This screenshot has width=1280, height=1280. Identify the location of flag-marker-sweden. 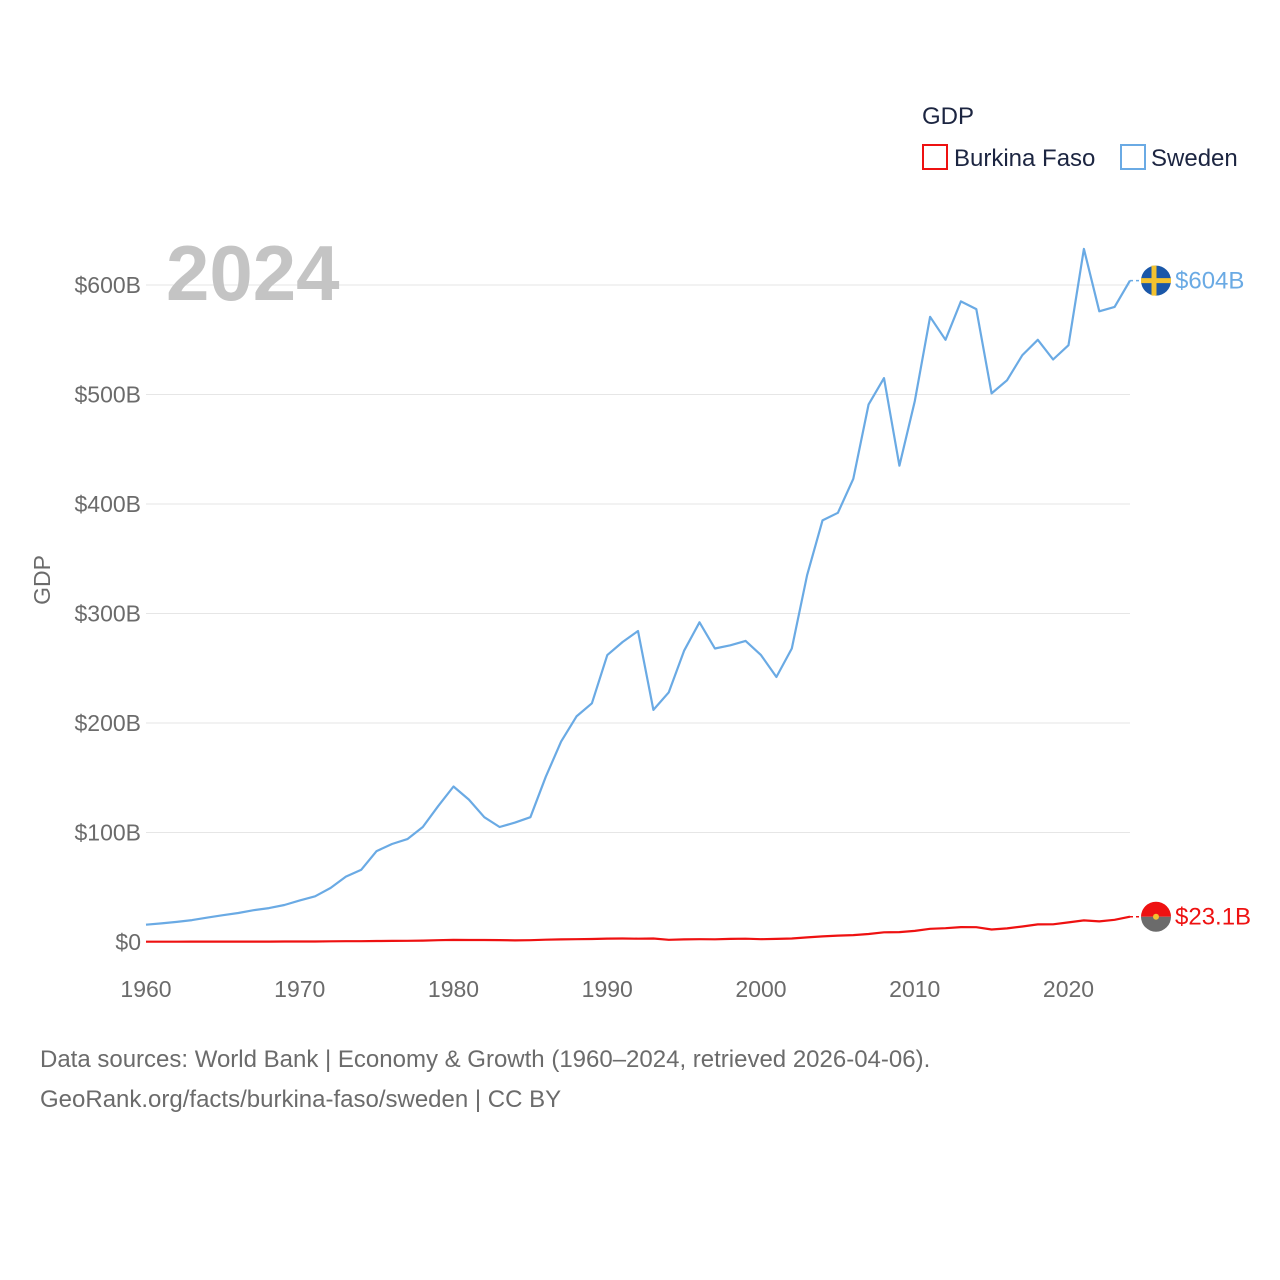
(1156, 280).